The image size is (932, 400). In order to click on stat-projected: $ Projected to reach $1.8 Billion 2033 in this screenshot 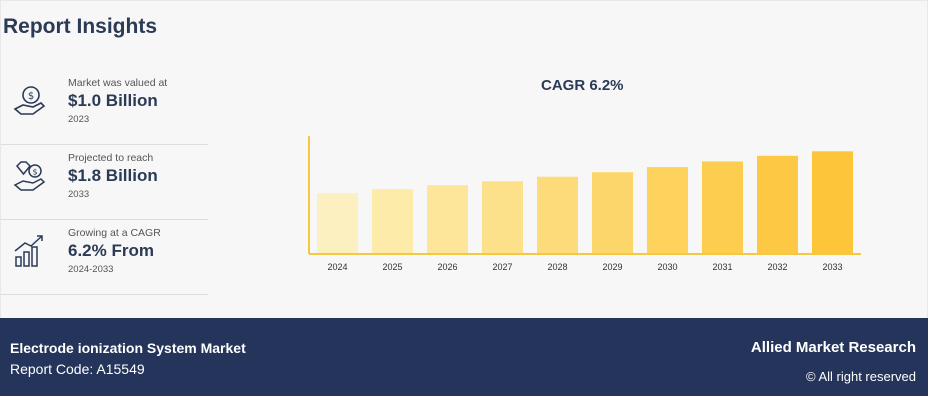, I will do `click(104, 182)`.